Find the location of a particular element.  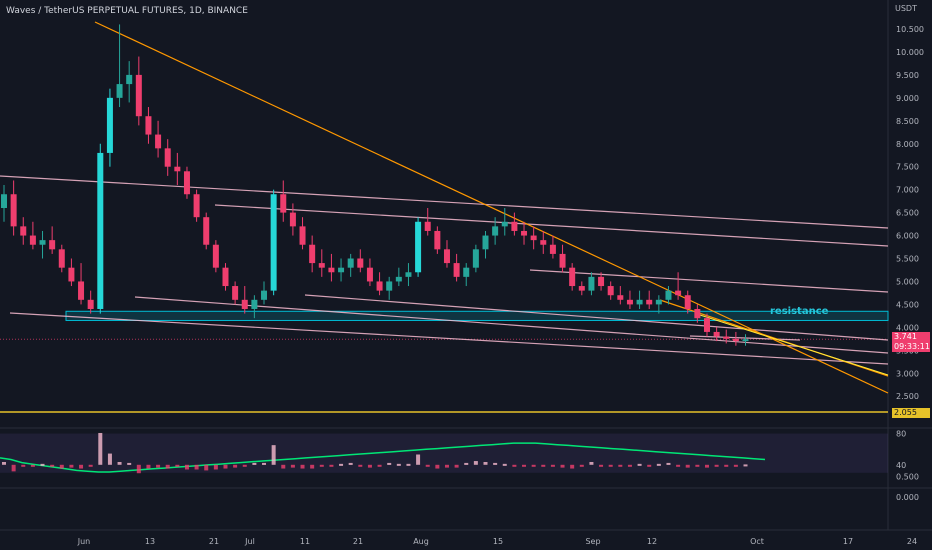

last-price-value: 3.741 is located at coordinates (905, 336).